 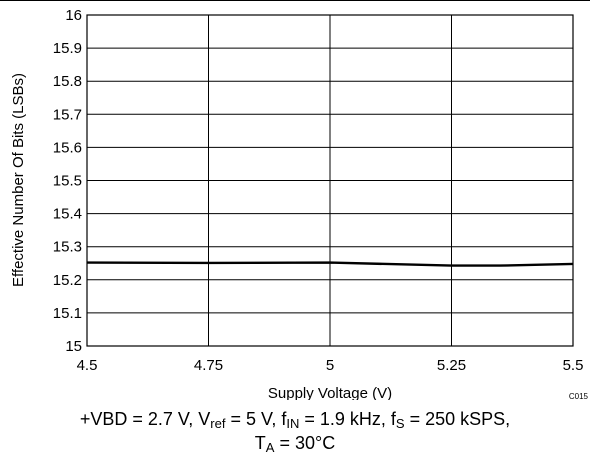 What do you see at coordinates (218, 423) in the screenshot?
I see `caption-vref-sub: ref` at bounding box center [218, 423].